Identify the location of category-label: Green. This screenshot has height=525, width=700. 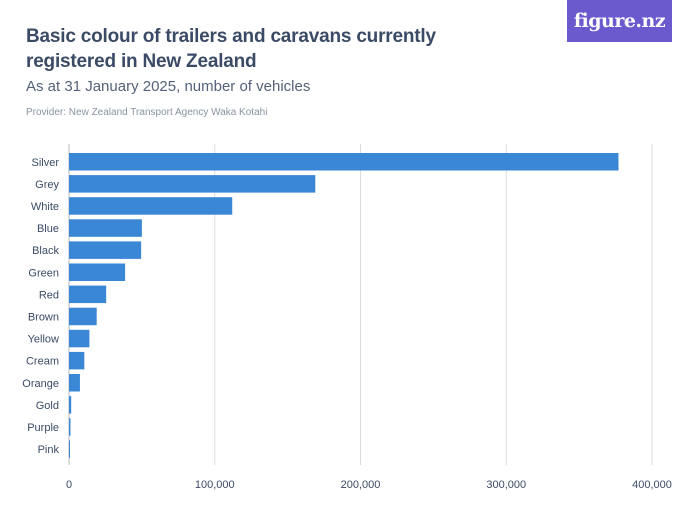
(43, 273).